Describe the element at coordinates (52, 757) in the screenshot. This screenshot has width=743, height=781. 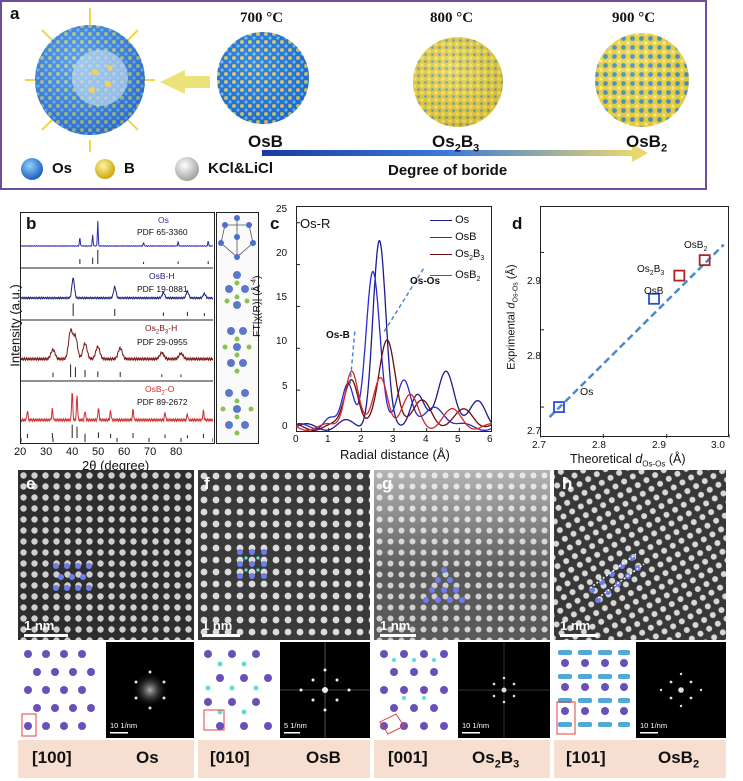
I see `zone-axis-e: [100]` at that location.